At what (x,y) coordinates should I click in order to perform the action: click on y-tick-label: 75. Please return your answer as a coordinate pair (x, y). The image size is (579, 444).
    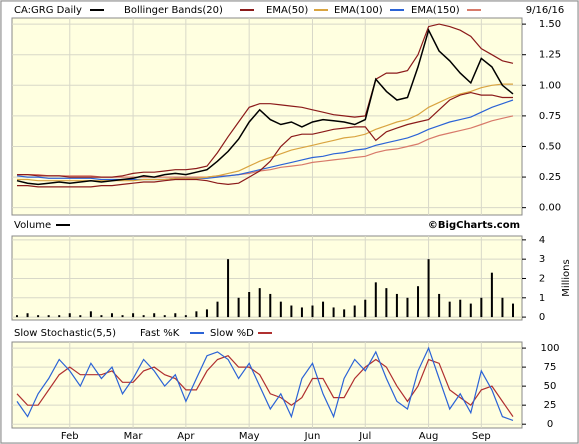
    Looking at the image, I should click on (550, 367).